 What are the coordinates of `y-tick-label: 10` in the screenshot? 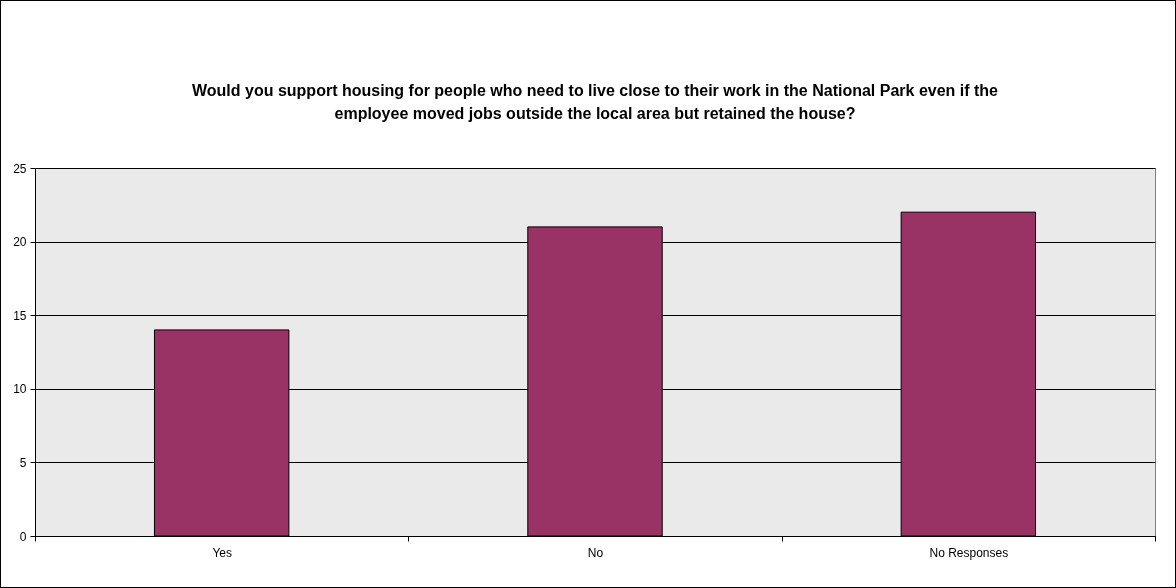 It's located at (20, 389).